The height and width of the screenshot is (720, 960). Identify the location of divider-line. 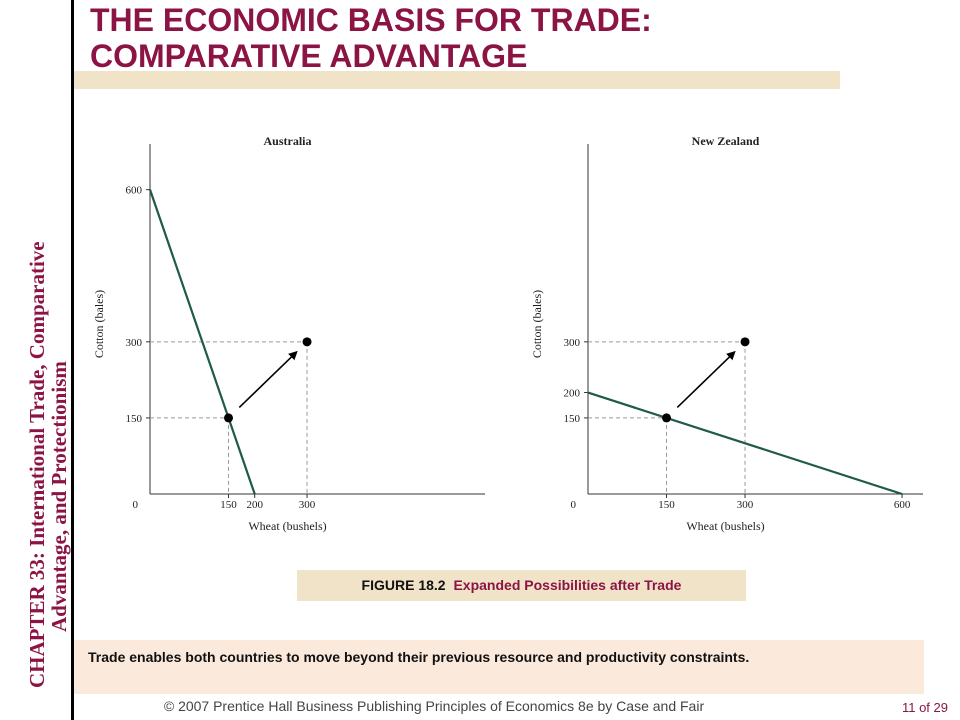
(72, 360).